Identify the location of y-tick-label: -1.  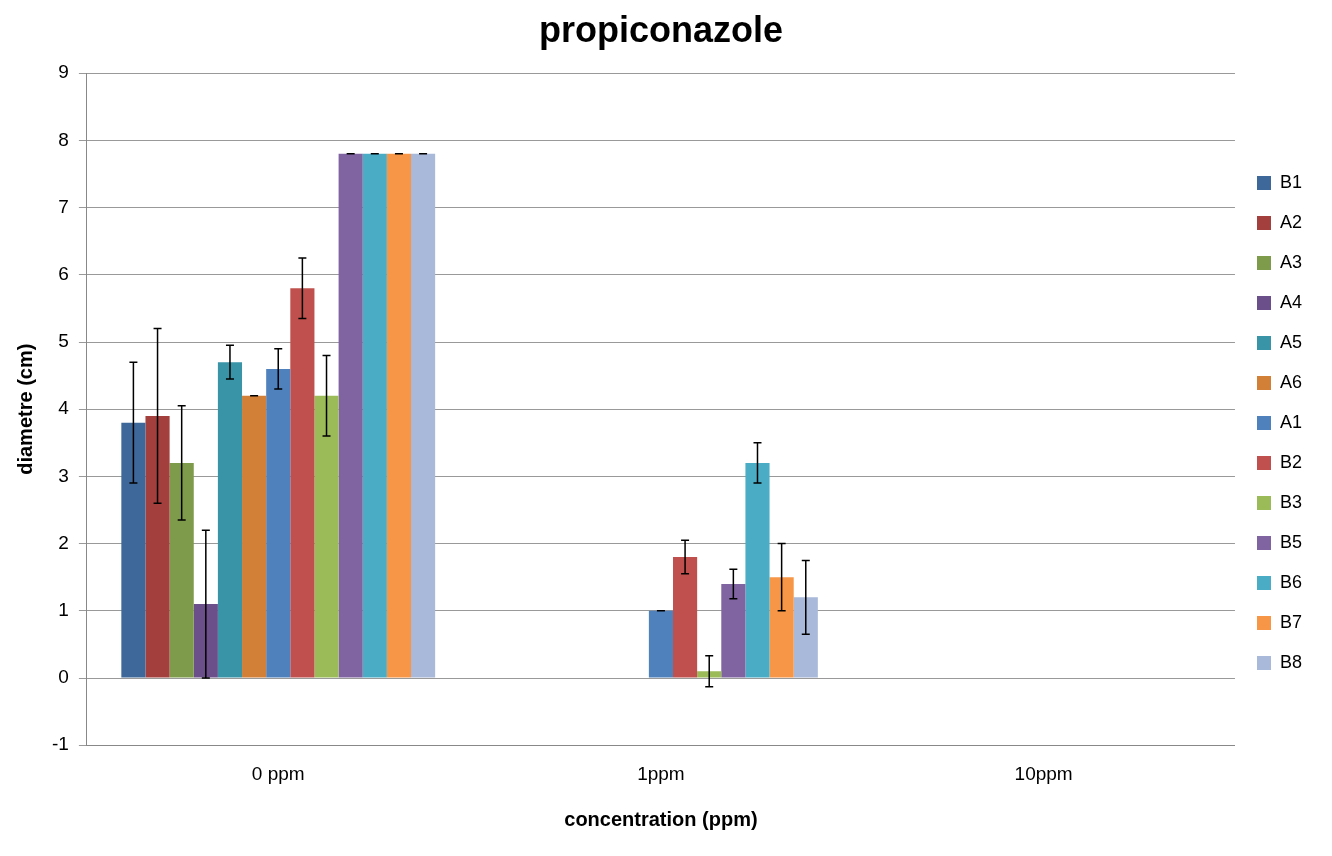
(60, 744).